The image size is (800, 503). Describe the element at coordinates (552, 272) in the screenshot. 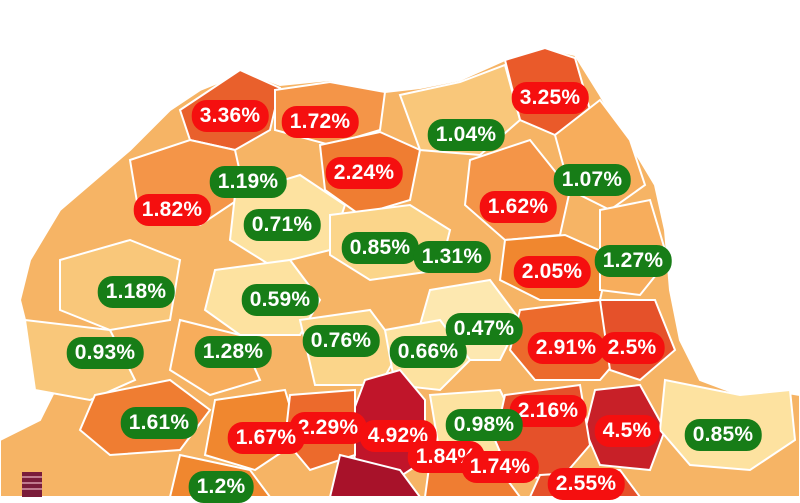

I see `county-label: 2.05%` at that location.